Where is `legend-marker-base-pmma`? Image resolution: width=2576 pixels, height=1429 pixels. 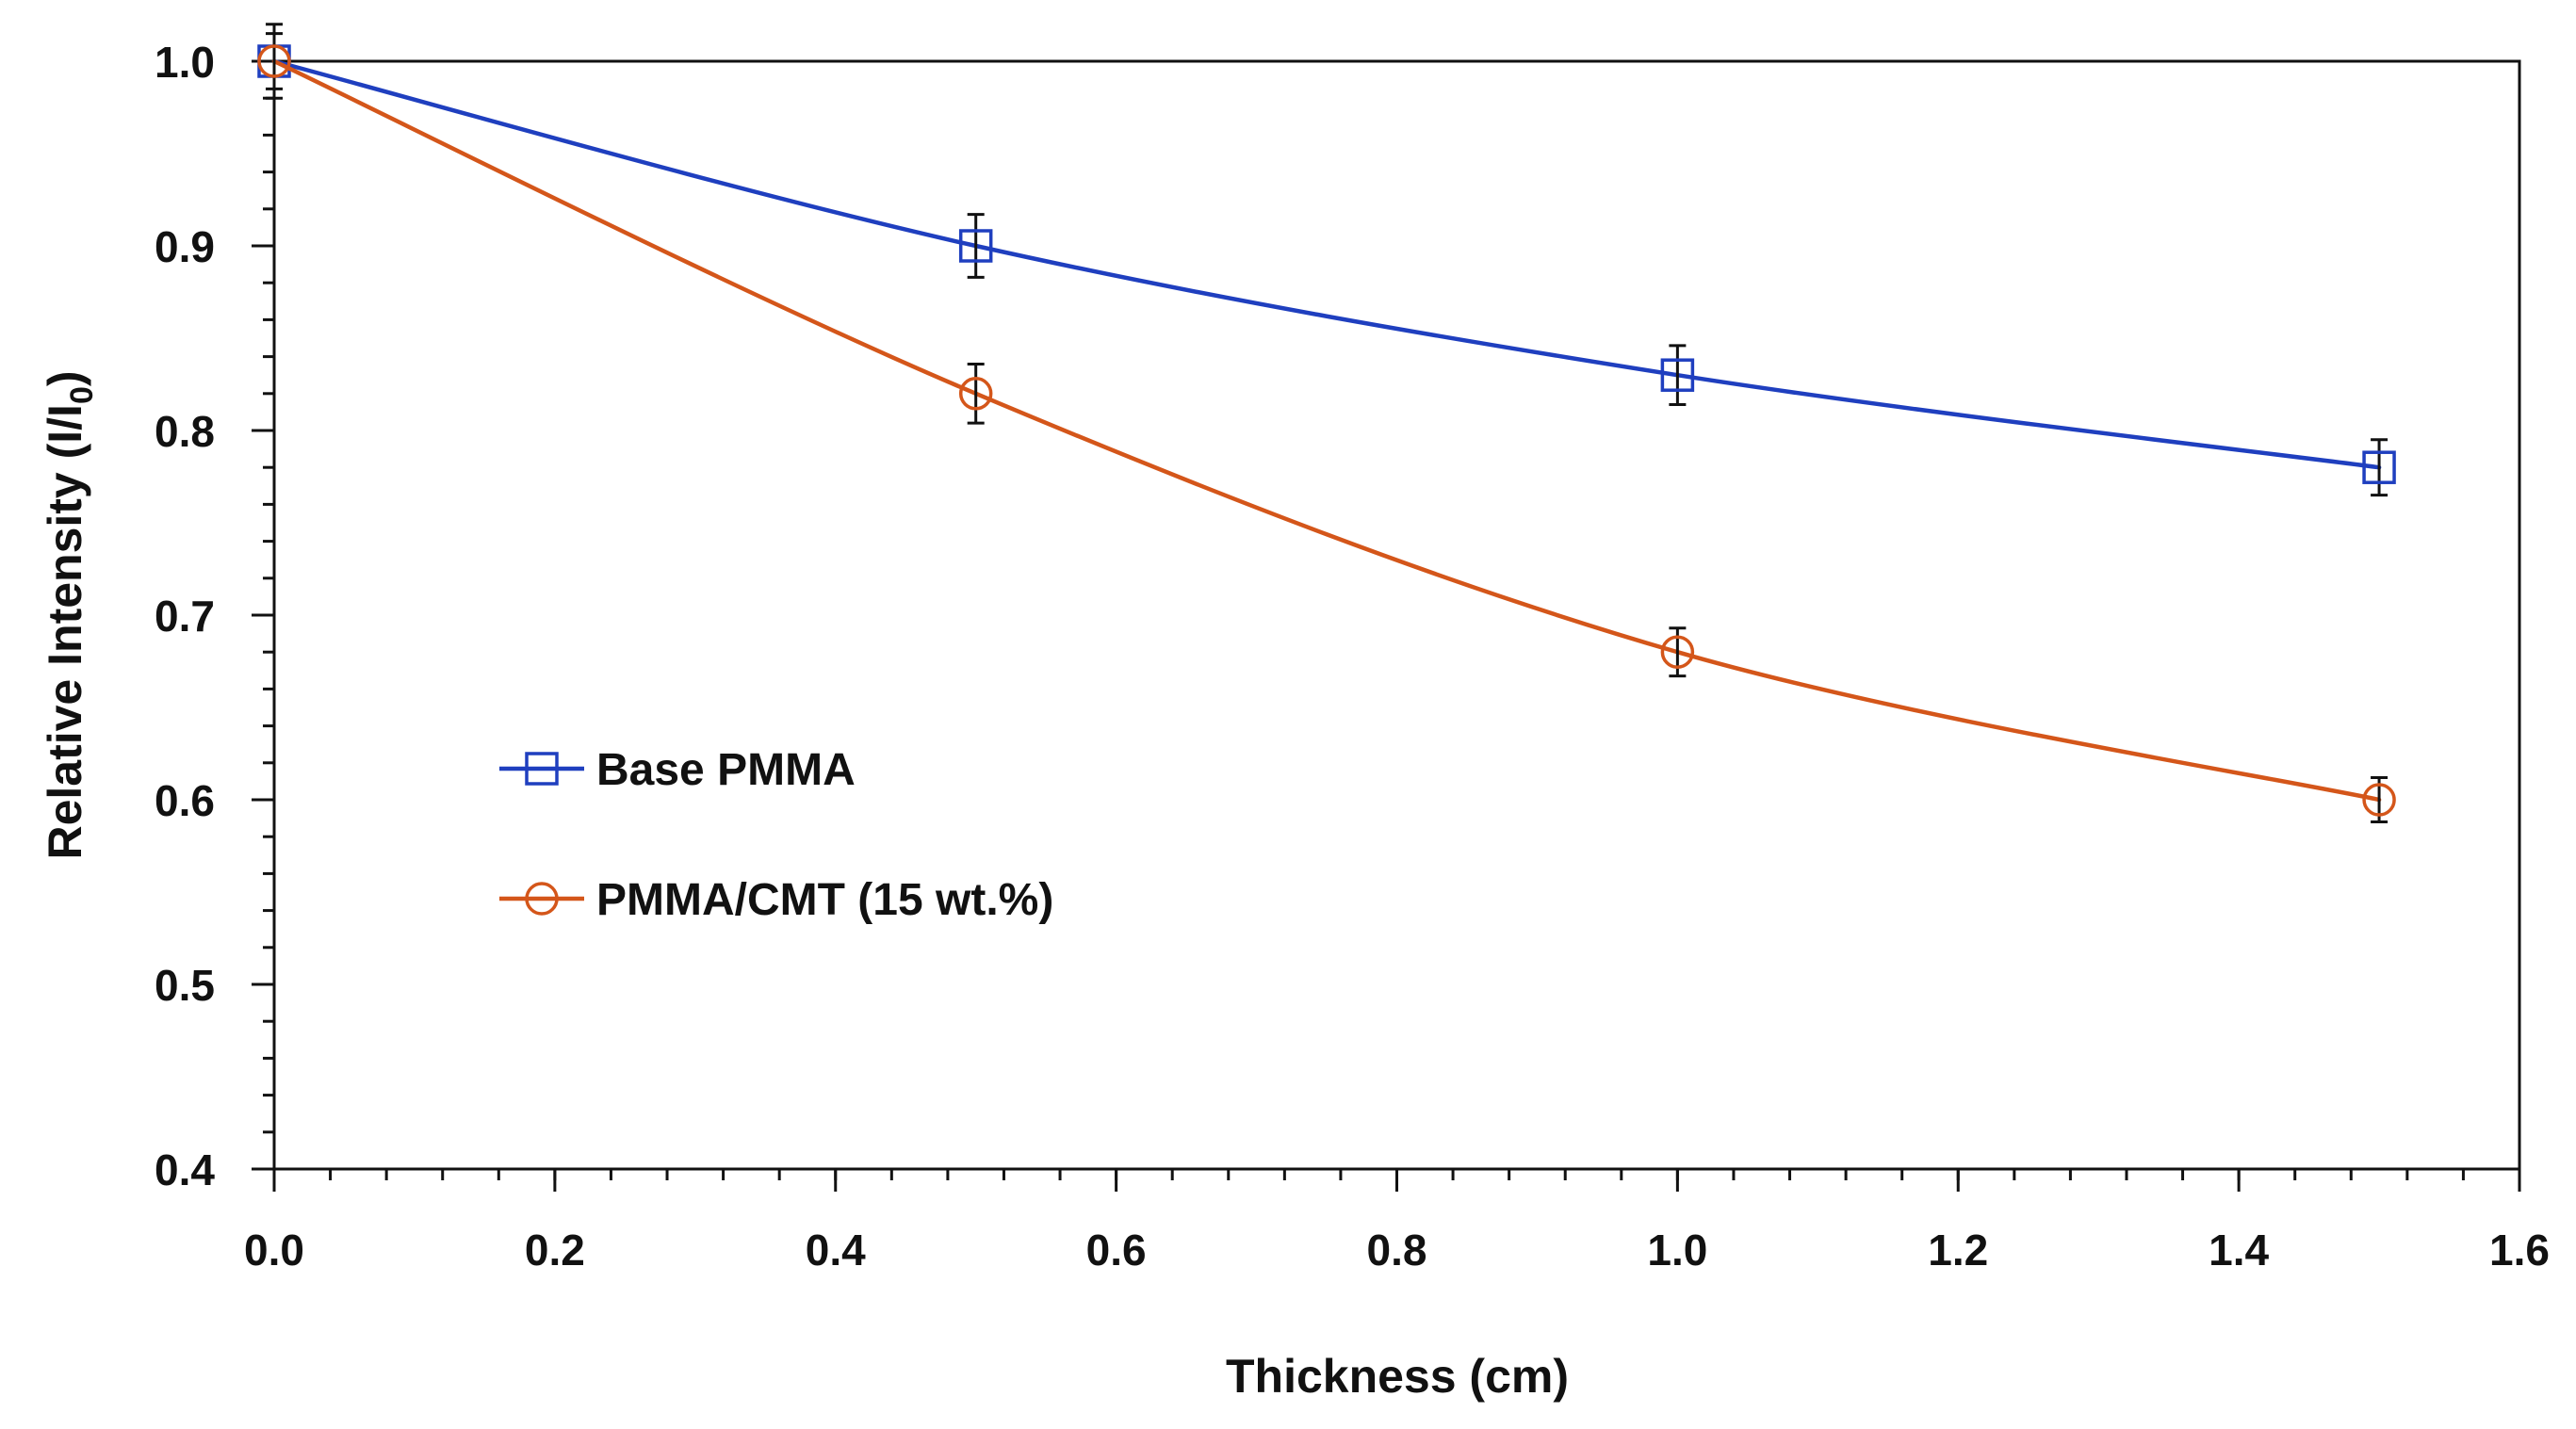
legend-marker-base-pmma is located at coordinates (542, 769).